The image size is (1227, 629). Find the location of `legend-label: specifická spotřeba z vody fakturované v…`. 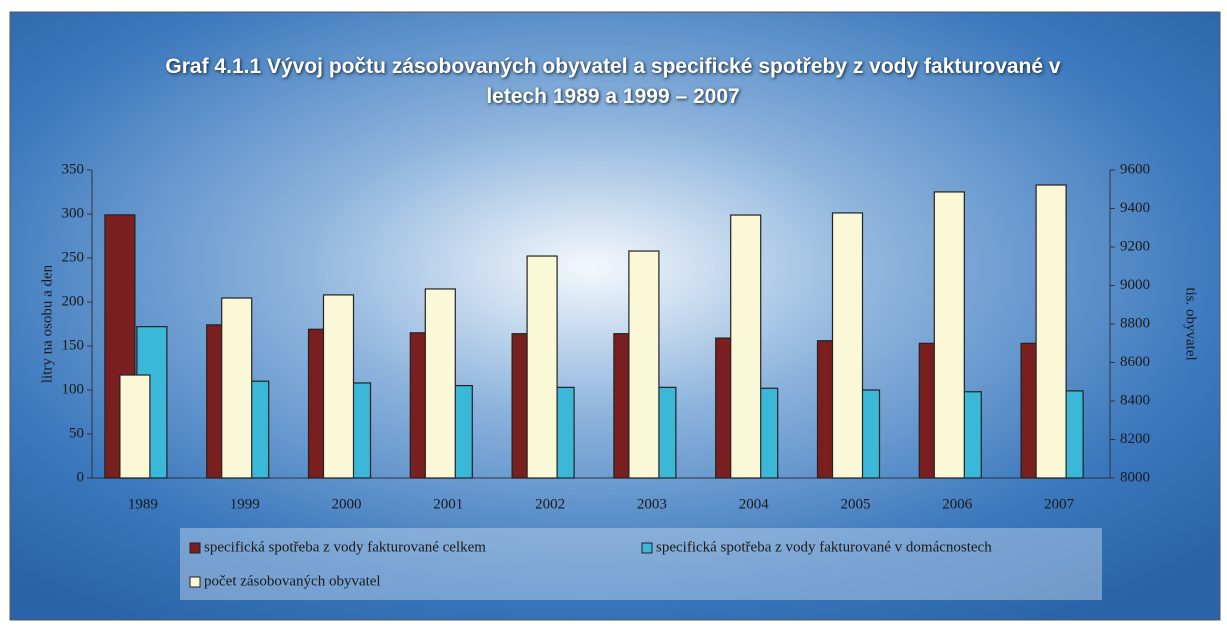

legend-label: specifická spotřeba z vody fakturované v… is located at coordinates (824, 547).